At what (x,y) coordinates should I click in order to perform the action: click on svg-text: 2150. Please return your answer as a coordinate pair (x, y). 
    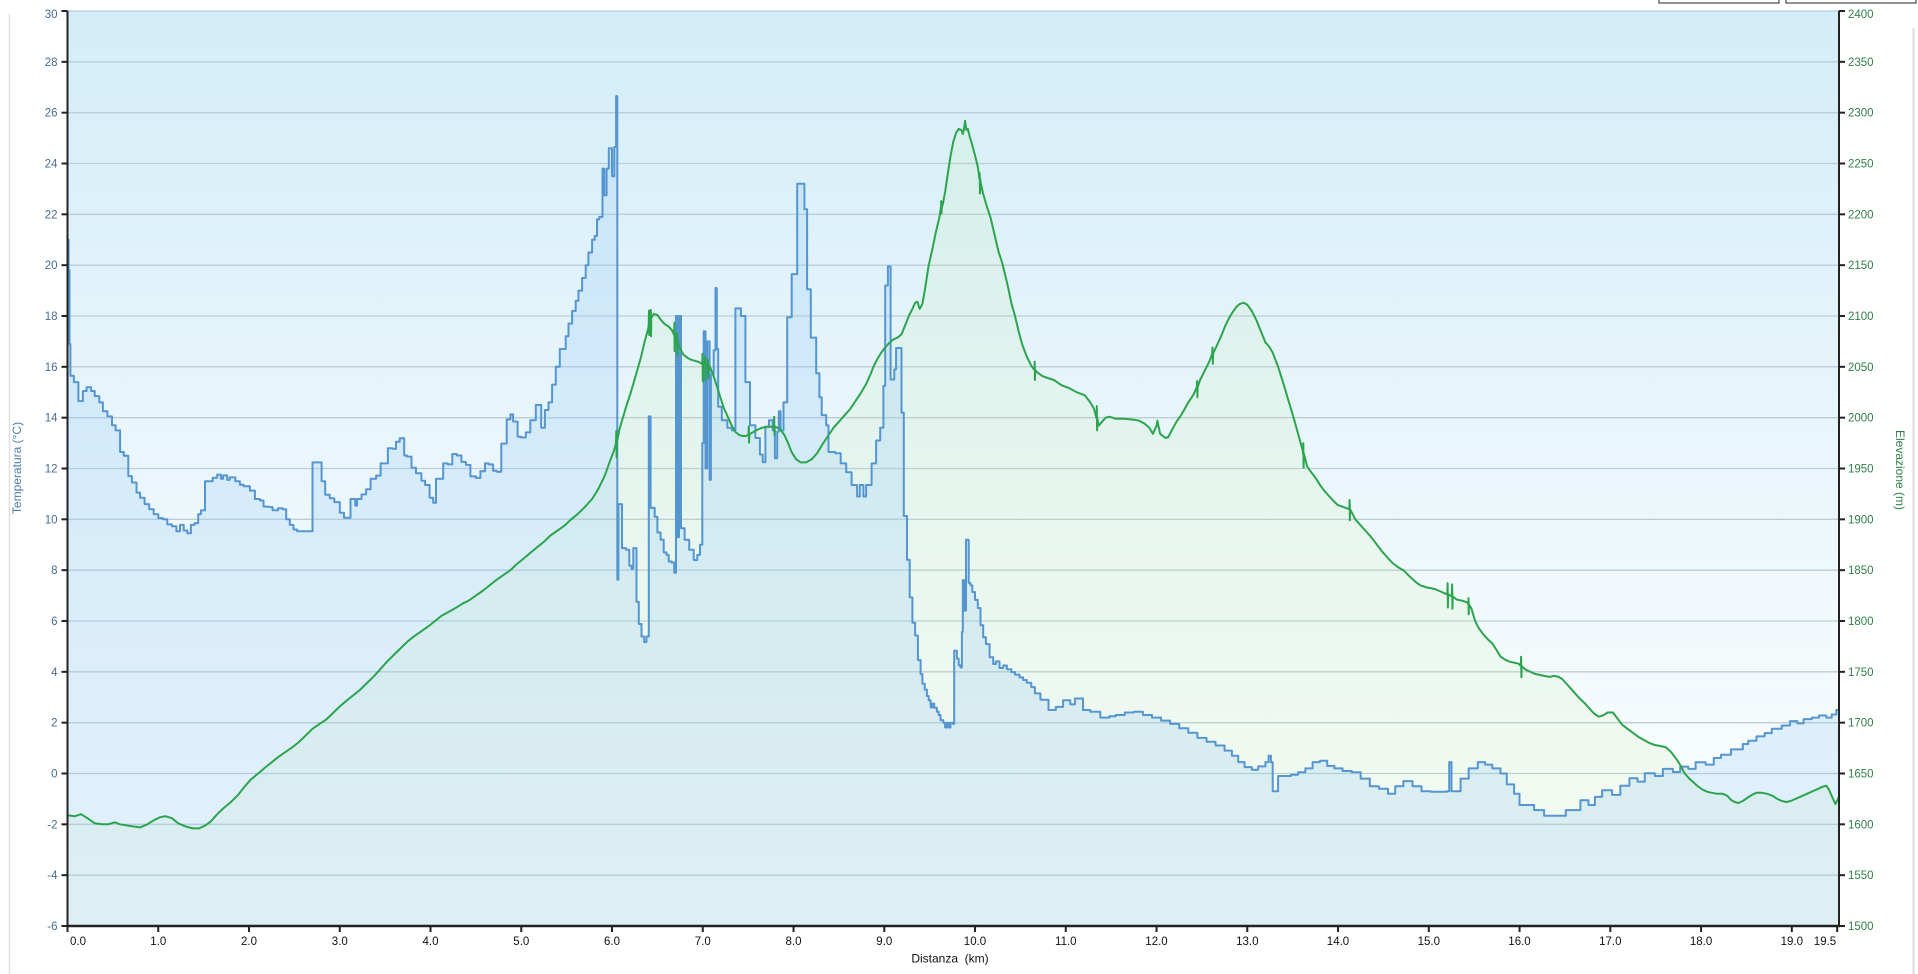
    Looking at the image, I should click on (1861, 266).